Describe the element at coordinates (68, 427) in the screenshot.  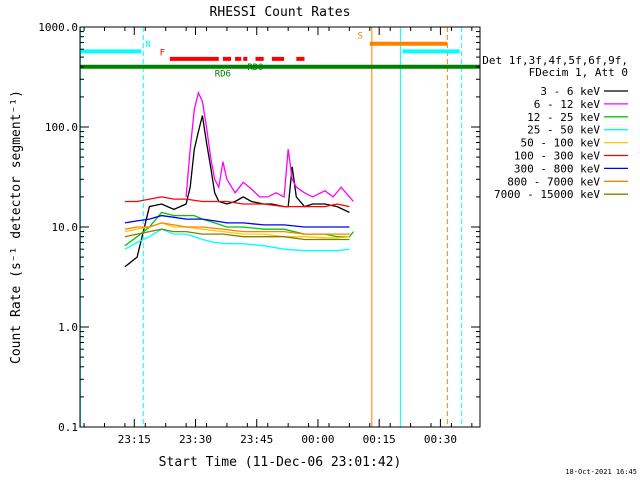
I see `y-tick-label-0: 0.1` at that location.